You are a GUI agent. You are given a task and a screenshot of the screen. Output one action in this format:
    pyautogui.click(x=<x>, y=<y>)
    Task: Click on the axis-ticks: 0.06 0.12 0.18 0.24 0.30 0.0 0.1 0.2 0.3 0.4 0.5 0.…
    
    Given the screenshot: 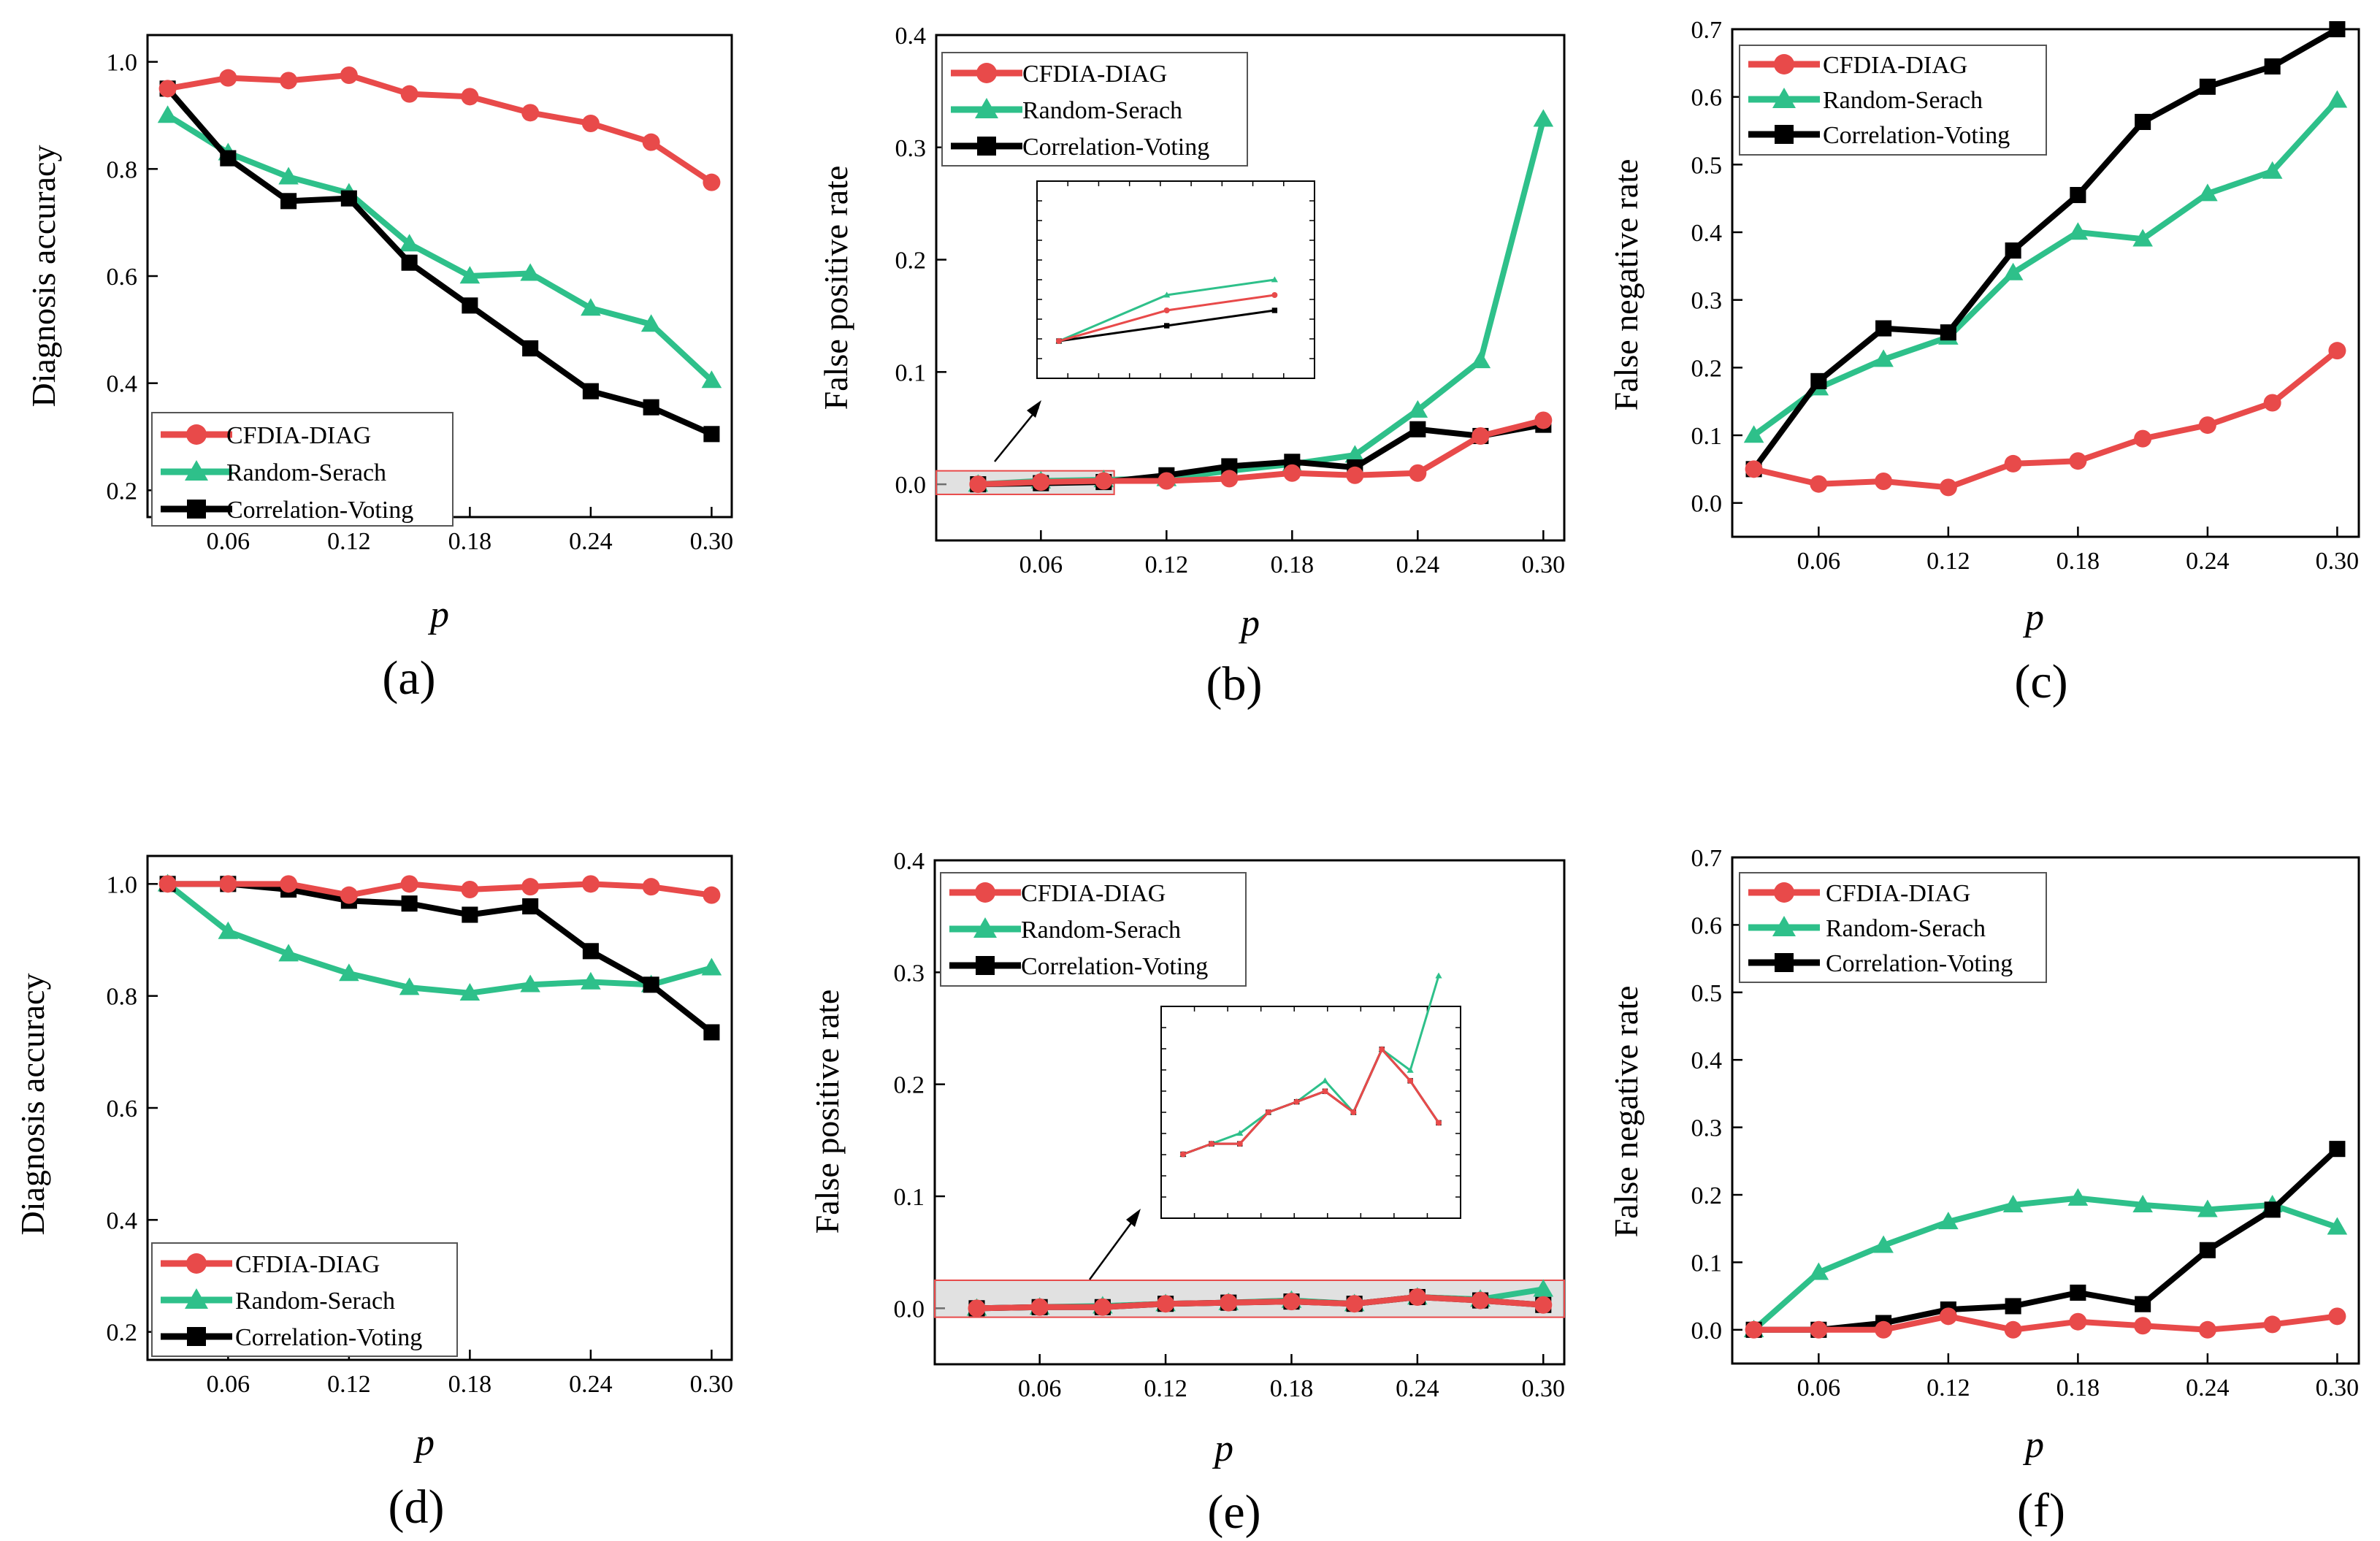 What is the action you would take?
    pyautogui.click(x=2025, y=1123)
    